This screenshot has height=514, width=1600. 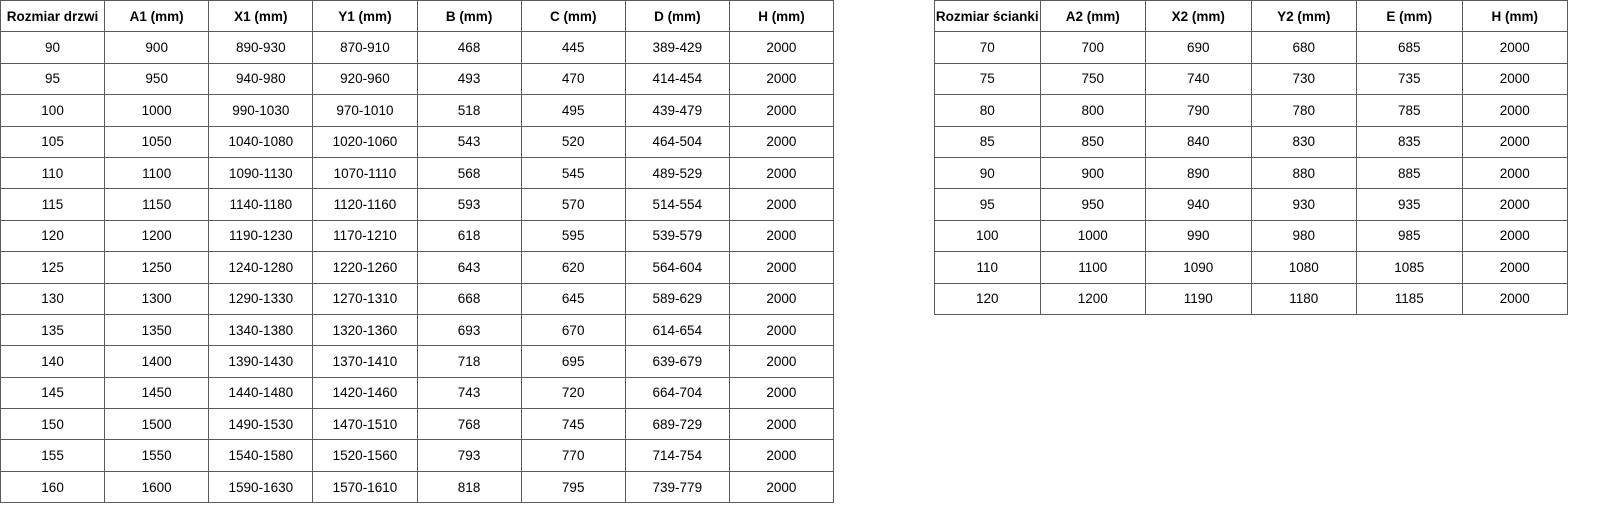 What do you see at coordinates (53, 455) in the screenshot?
I see `table-cell: 155` at bounding box center [53, 455].